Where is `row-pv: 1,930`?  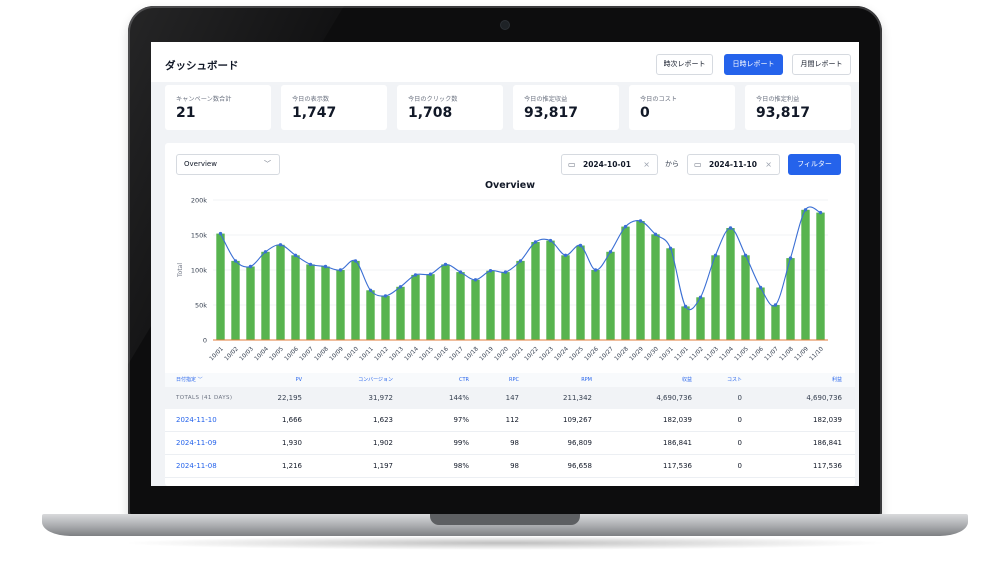
row-pv: 1,930 is located at coordinates (291, 443).